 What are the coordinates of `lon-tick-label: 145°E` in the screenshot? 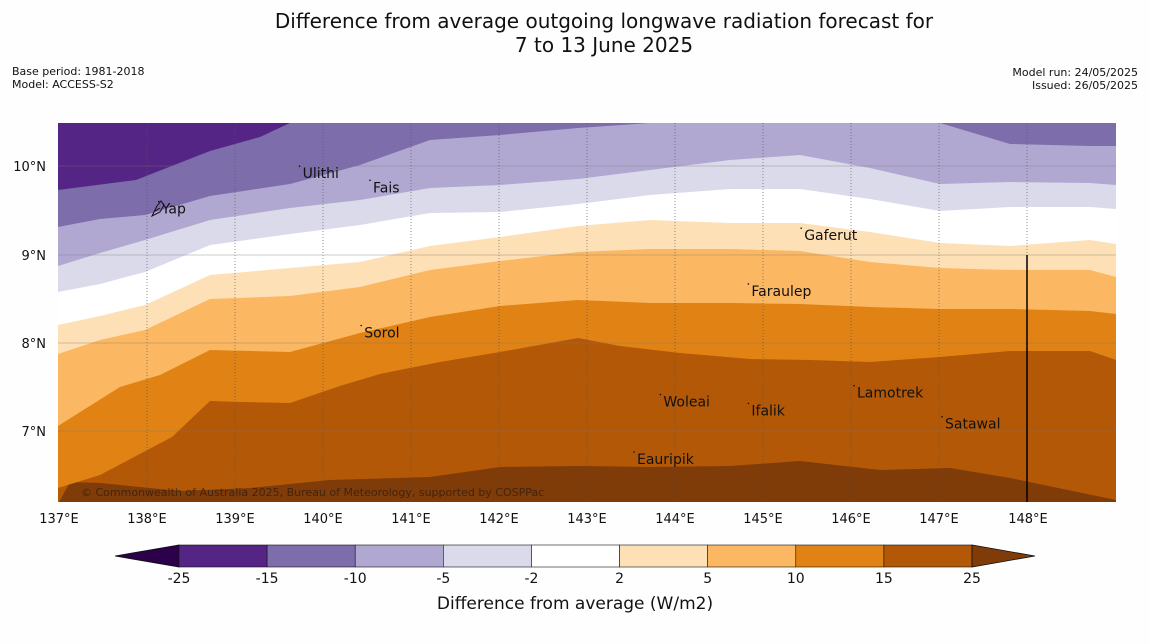 It's located at (763, 519).